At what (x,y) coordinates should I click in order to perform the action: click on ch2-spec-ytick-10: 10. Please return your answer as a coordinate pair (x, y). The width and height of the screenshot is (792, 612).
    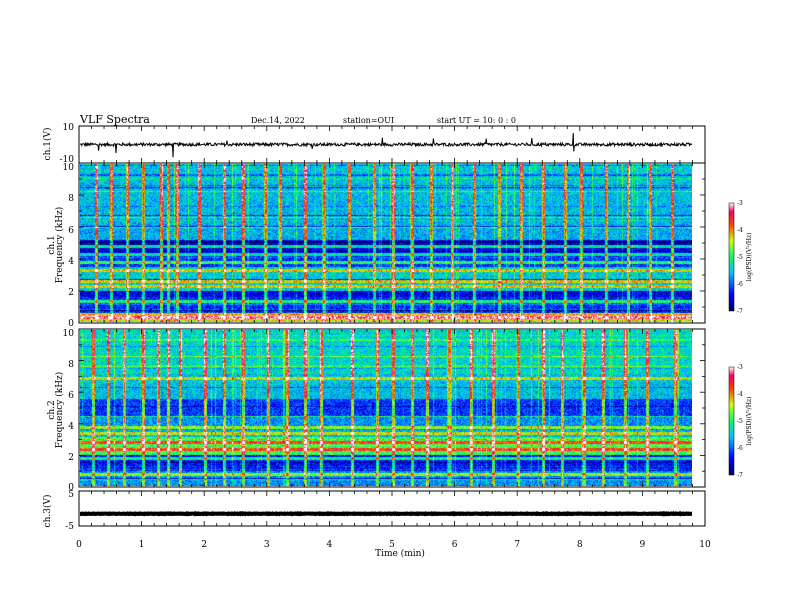
    Looking at the image, I should click on (69, 334).